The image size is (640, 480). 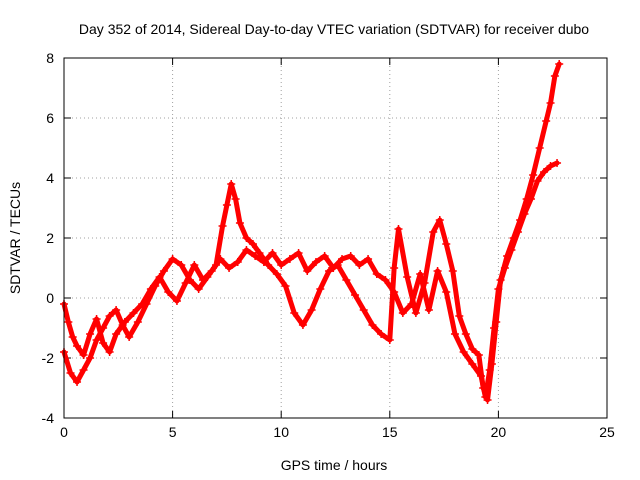 What do you see at coordinates (334, 465) in the screenshot?
I see `x-axis-label: GPS time / hours` at bounding box center [334, 465].